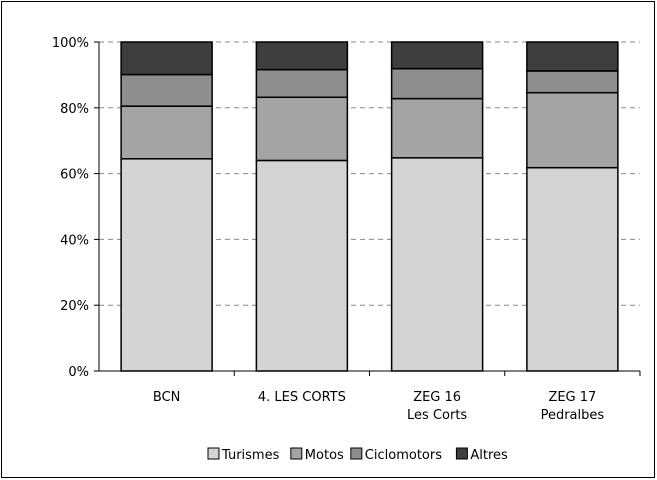 Image resolution: width=657 pixels, height=480 pixels. I want to click on legend-label-altres: Altres, so click(489, 455).